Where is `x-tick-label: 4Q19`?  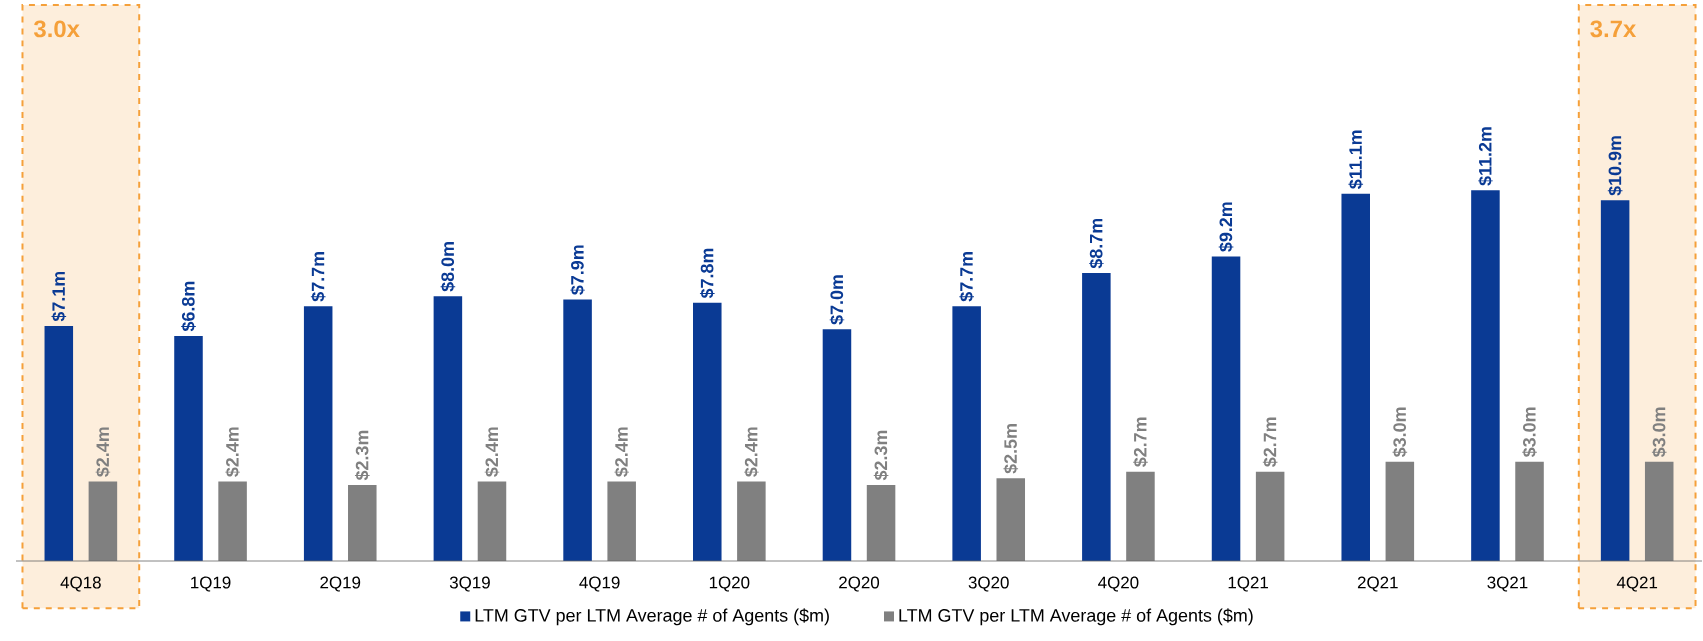
x-tick-label: 4Q19 is located at coordinates (599, 584).